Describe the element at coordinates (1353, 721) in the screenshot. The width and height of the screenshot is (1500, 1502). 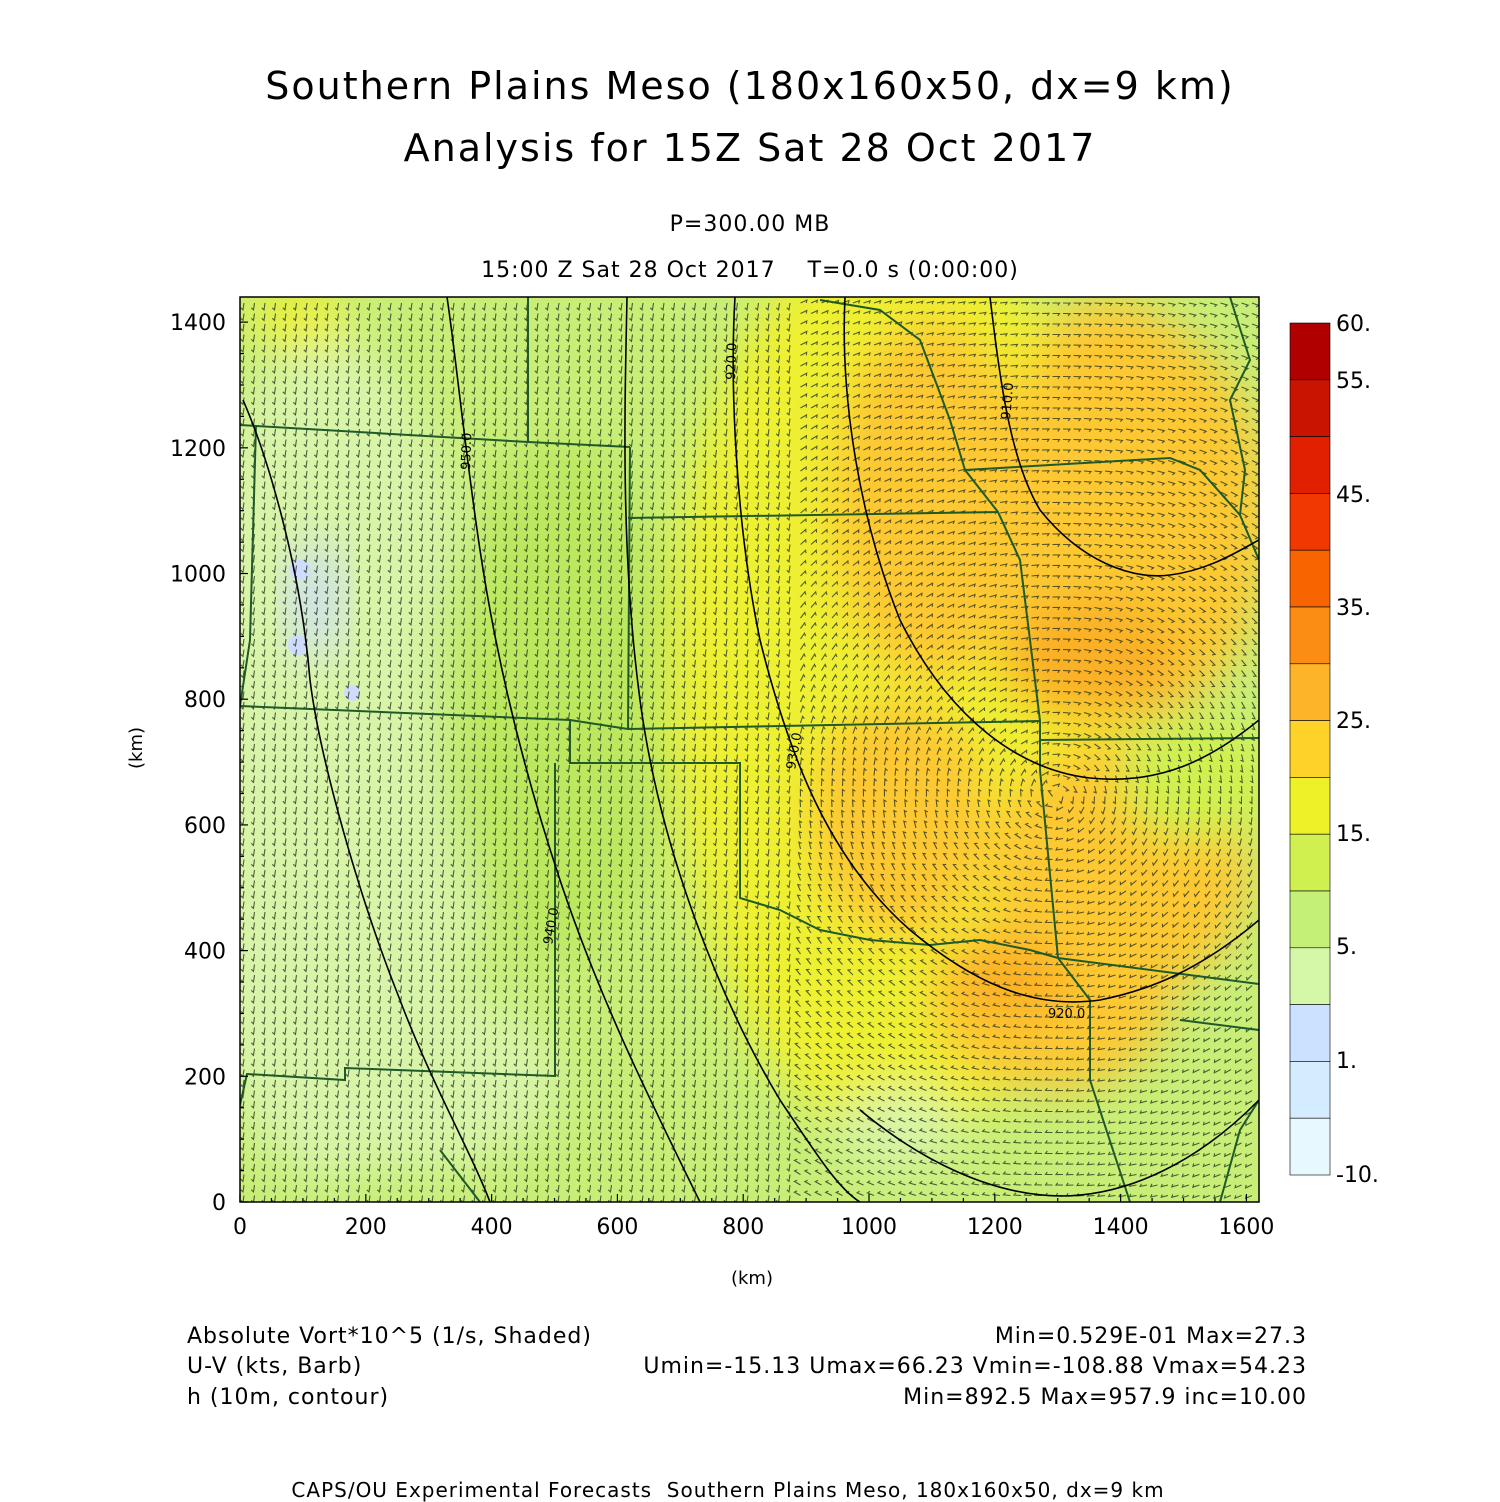
I see `colorbar-label: 25.` at that location.